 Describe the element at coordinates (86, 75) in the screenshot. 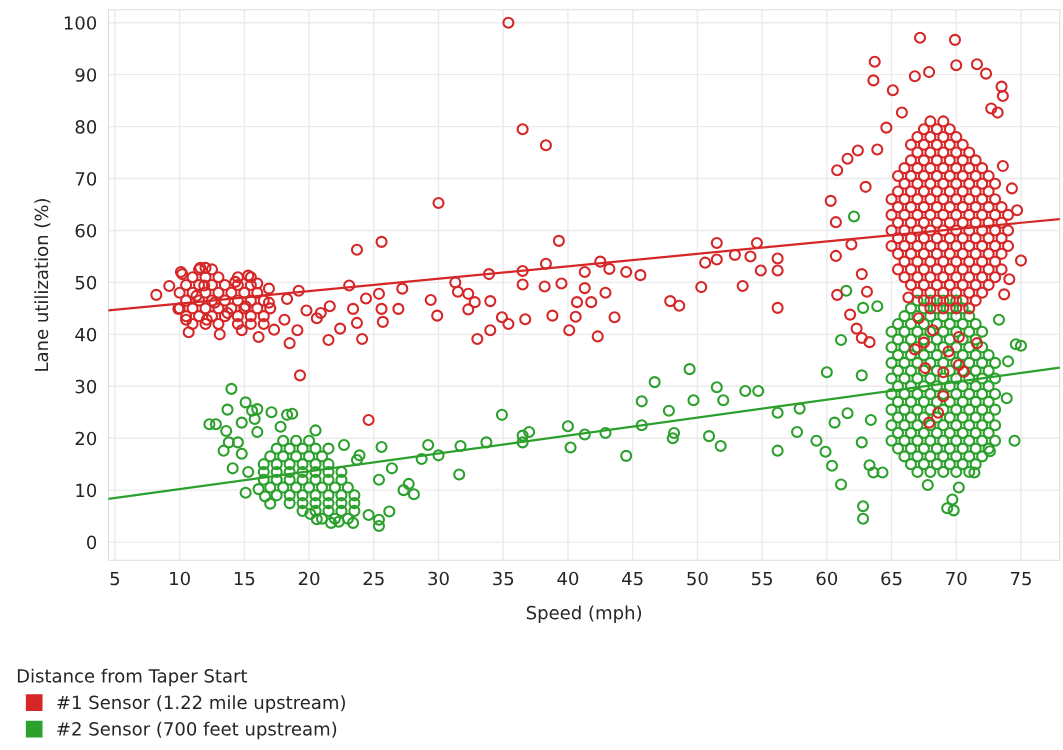

I see `y-tick-label: 90` at that location.